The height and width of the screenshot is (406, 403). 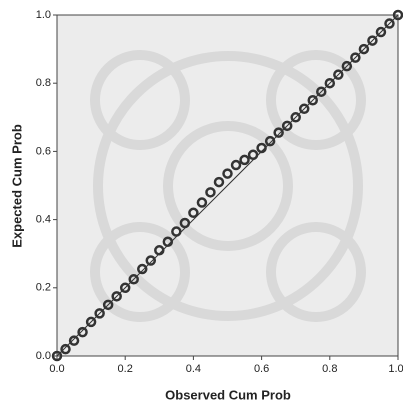 What do you see at coordinates (43, 220) in the screenshot?
I see `y-tick-label: 0.4` at bounding box center [43, 220].